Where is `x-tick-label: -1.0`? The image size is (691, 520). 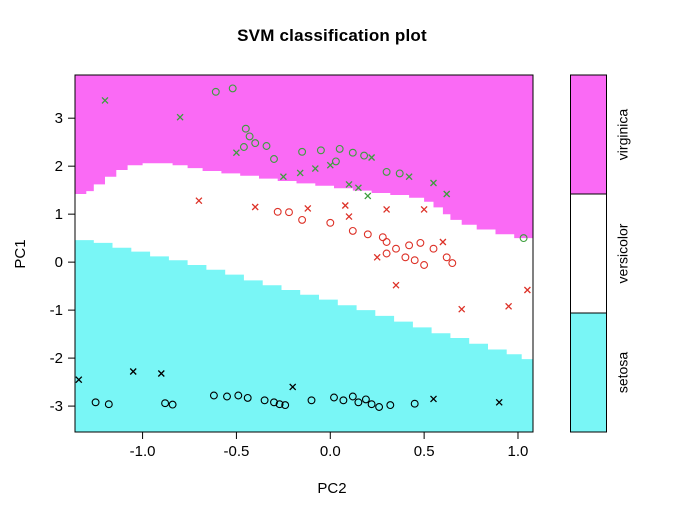
x-tick-label: -1.0 is located at coordinates (143, 451).